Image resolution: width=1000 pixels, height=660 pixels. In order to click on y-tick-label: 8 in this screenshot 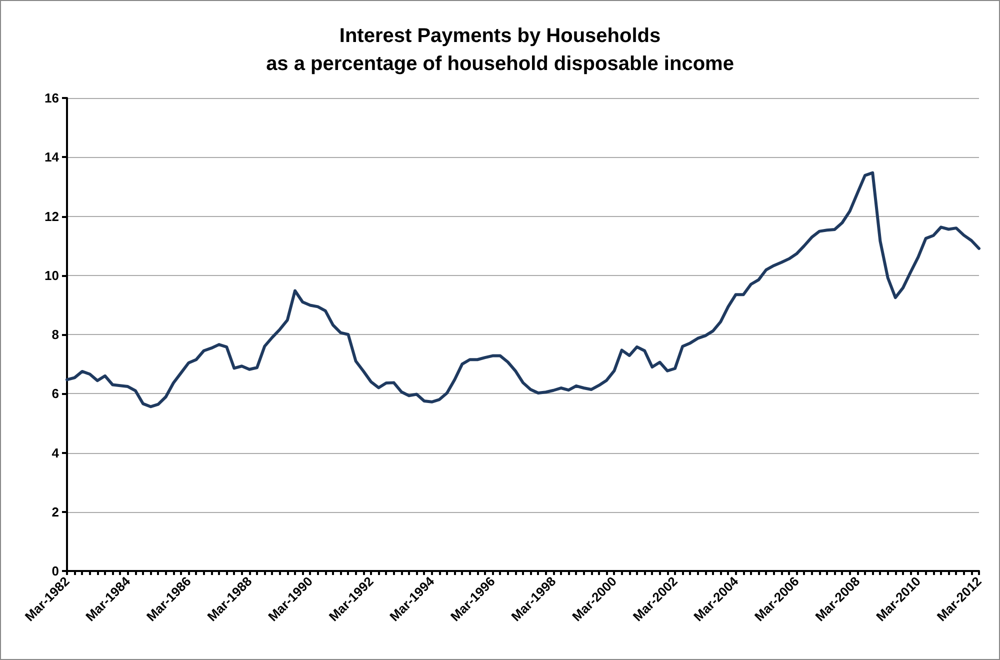, I will do `click(55, 334)`.